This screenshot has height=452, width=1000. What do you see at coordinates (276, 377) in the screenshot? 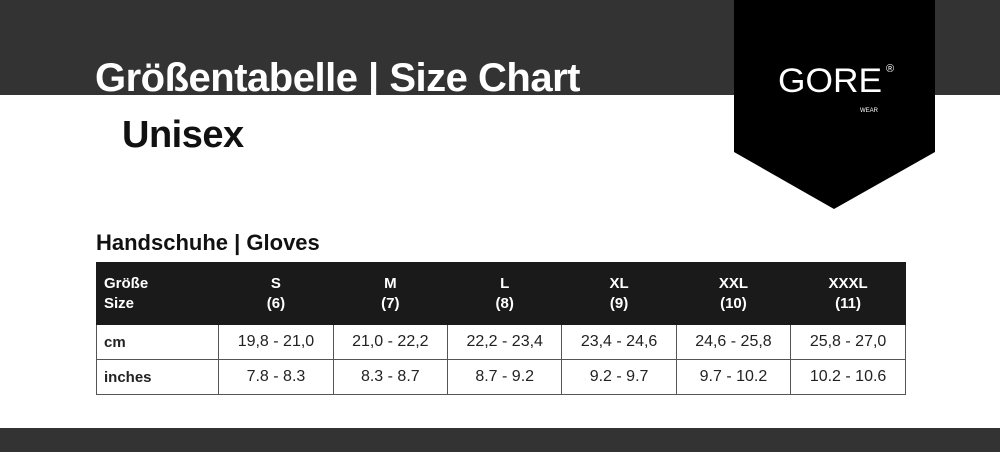
I see `table-cell: 7.8 - 8.3` at bounding box center [276, 377].